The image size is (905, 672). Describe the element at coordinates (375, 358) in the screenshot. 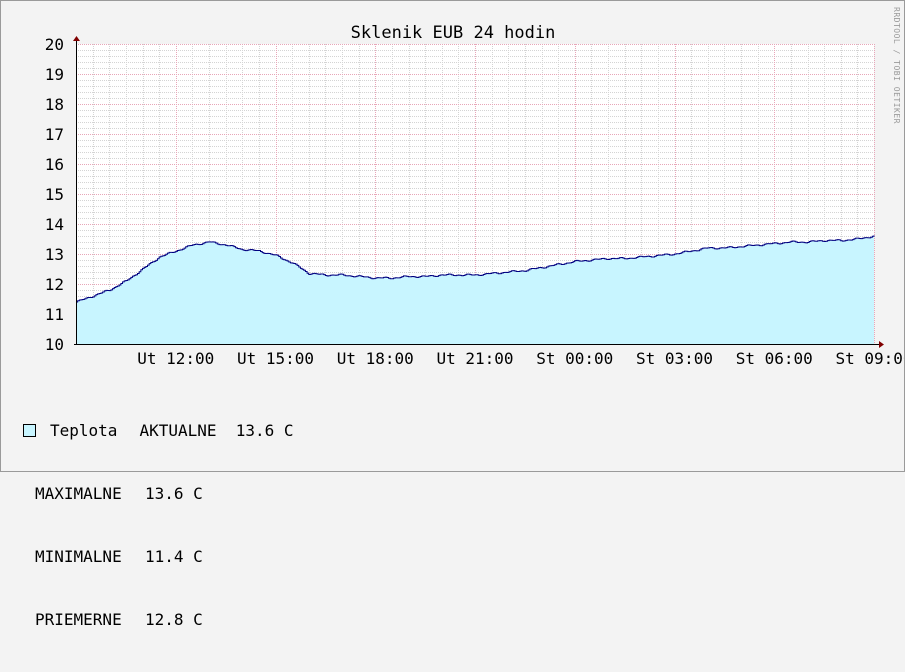

I see `x-tick-label: Ut 18:00` at that location.